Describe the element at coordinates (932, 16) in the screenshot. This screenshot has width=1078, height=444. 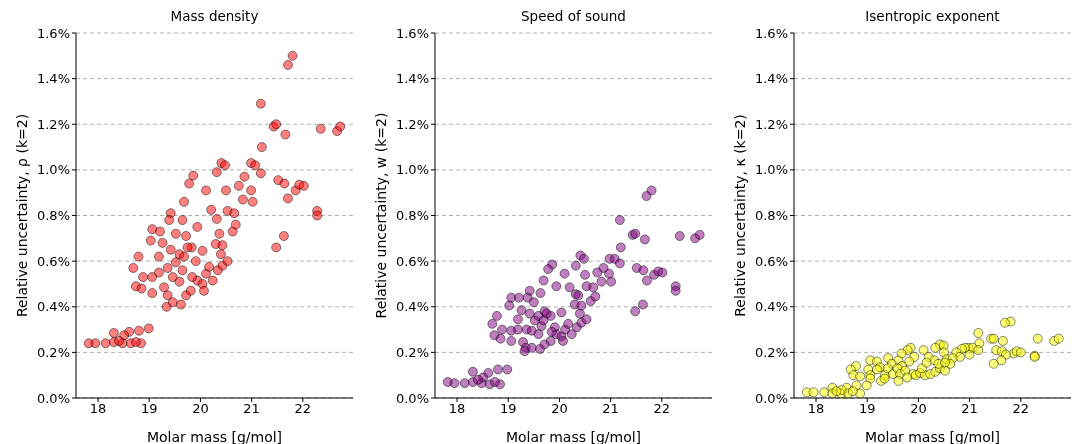
I see `chart-title: Isentropic exponent` at that location.